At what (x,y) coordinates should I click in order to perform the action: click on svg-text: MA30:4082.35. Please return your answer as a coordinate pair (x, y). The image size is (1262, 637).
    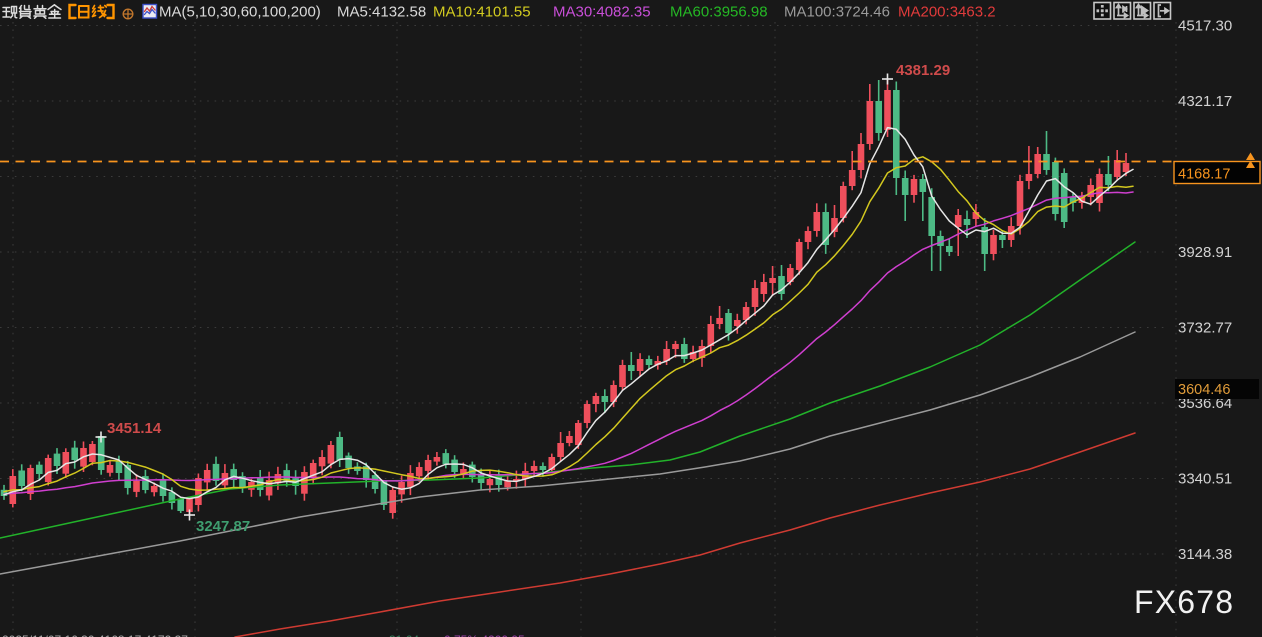
    Looking at the image, I should click on (602, 12).